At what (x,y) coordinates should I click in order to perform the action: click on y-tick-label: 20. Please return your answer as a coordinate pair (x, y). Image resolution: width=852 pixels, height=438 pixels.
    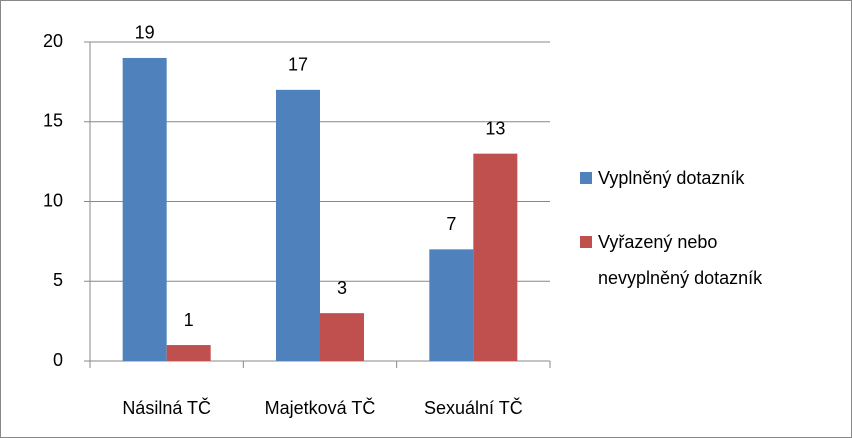
    Looking at the image, I should click on (53, 41).